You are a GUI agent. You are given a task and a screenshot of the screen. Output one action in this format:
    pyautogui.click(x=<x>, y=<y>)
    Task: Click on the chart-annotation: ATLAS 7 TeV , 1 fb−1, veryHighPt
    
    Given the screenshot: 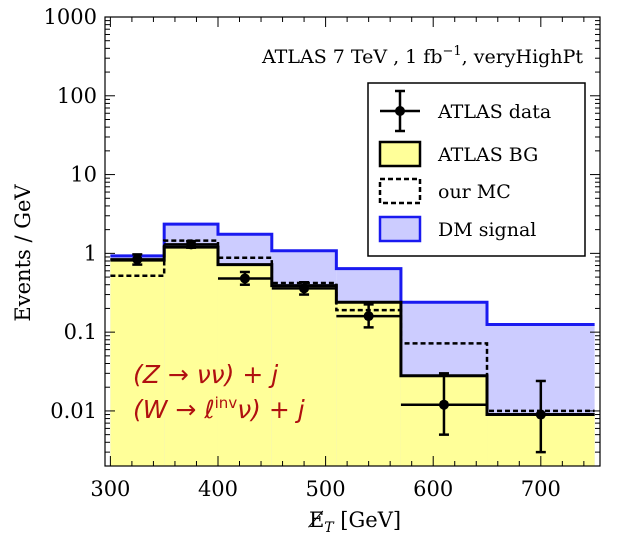 What is the action you would take?
    pyautogui.click(x=422, y=56)
    